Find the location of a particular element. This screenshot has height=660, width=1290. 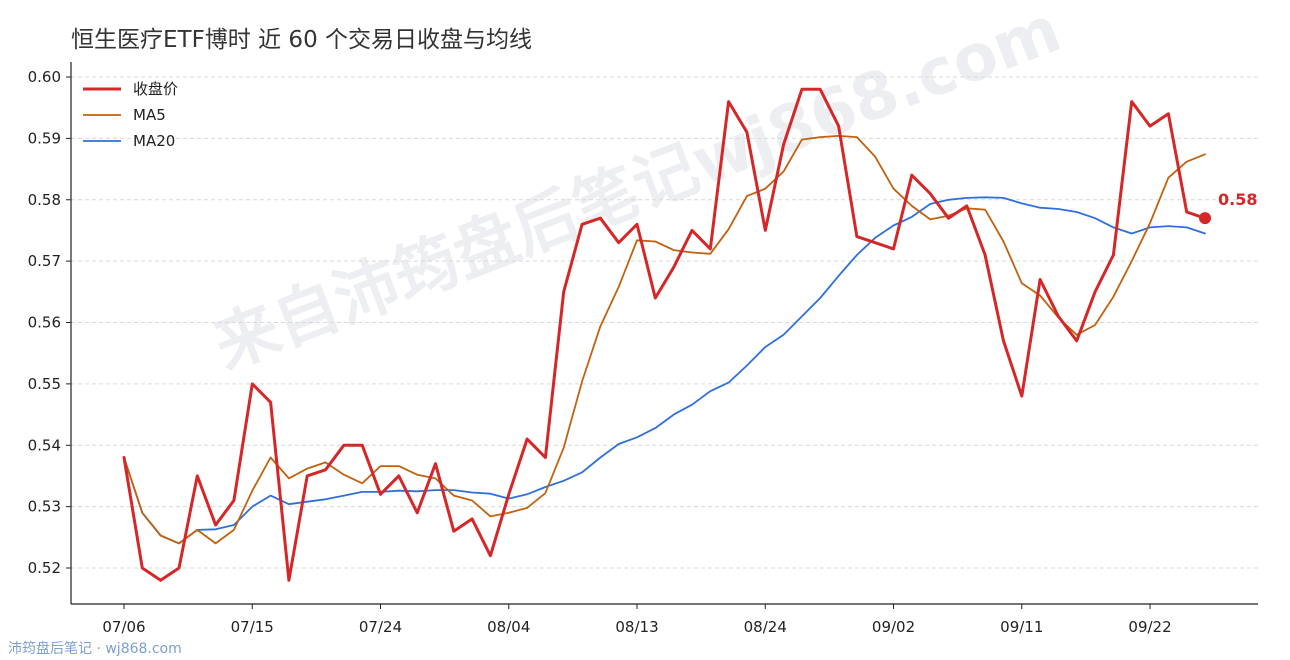

x-tick-label: 09/02 is located at coordinates (893, 627).